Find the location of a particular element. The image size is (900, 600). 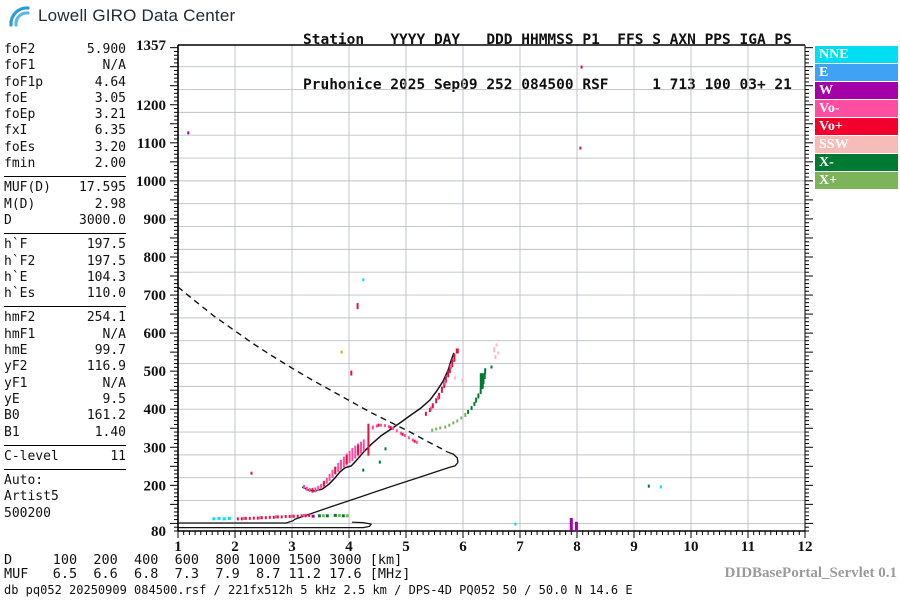

param-label: yF1 is located at coordinates (16, 383).